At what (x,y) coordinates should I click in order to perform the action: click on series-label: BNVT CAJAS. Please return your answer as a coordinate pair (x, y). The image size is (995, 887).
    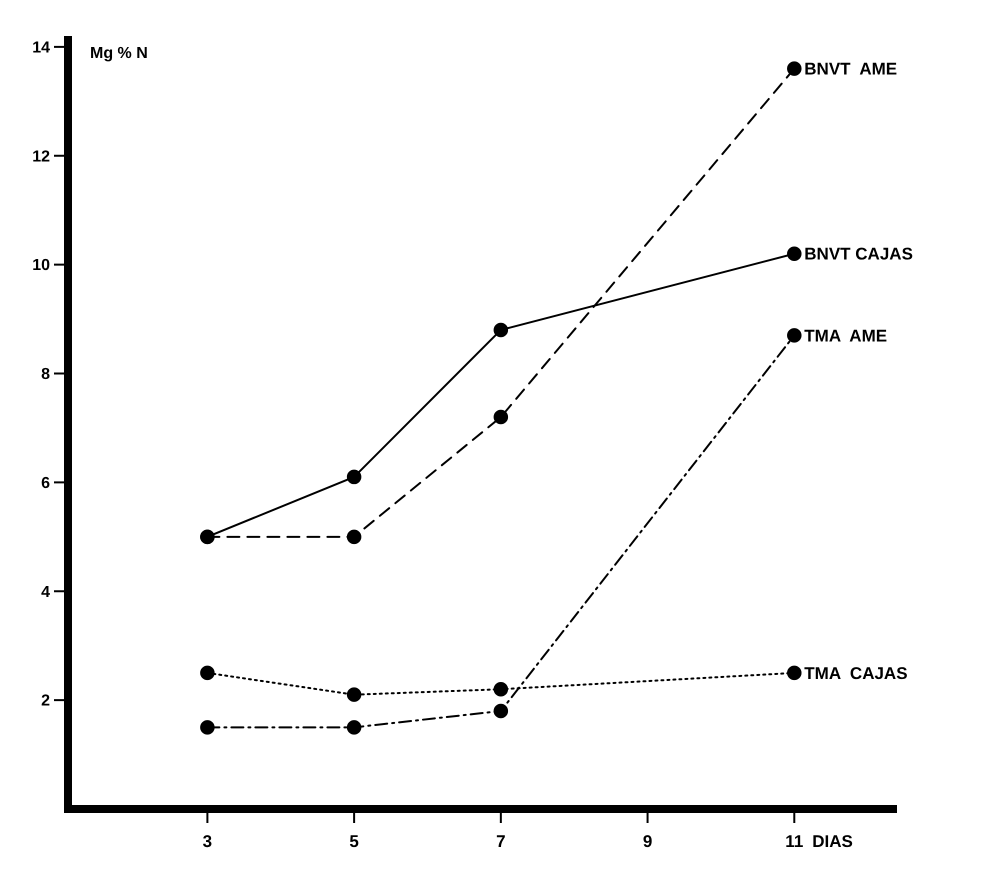
    Looking at the image, I should click on (858, 254).